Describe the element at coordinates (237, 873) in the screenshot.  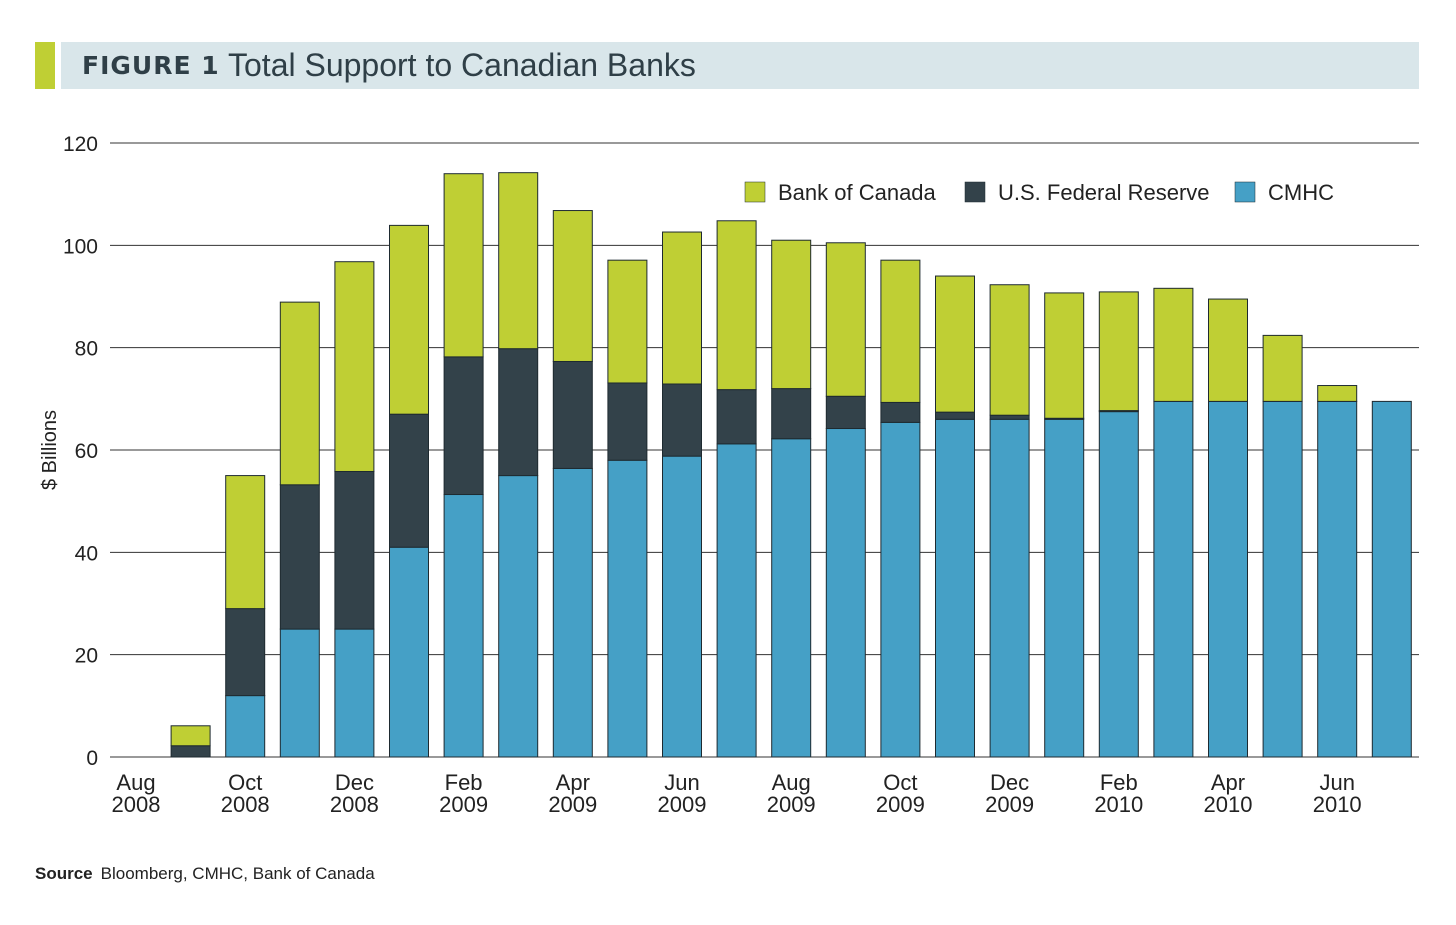
I see `source-text: Bloomberg, CMHC, Bank of Canada` at that location.